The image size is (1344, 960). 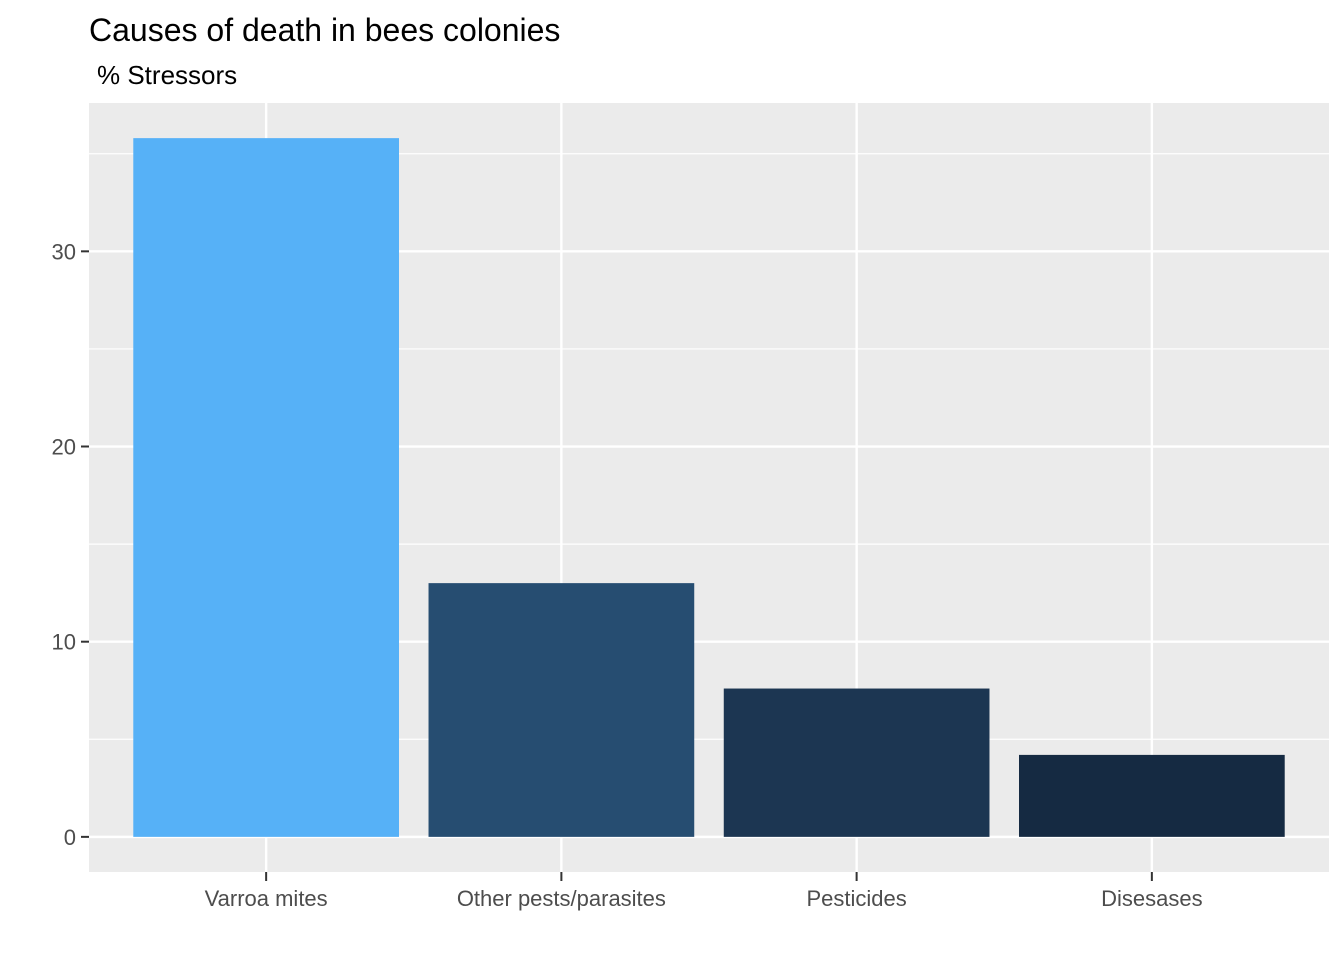 I want to click on chart-title: Causes of death in bees colonies, so click(x=324, y=30).